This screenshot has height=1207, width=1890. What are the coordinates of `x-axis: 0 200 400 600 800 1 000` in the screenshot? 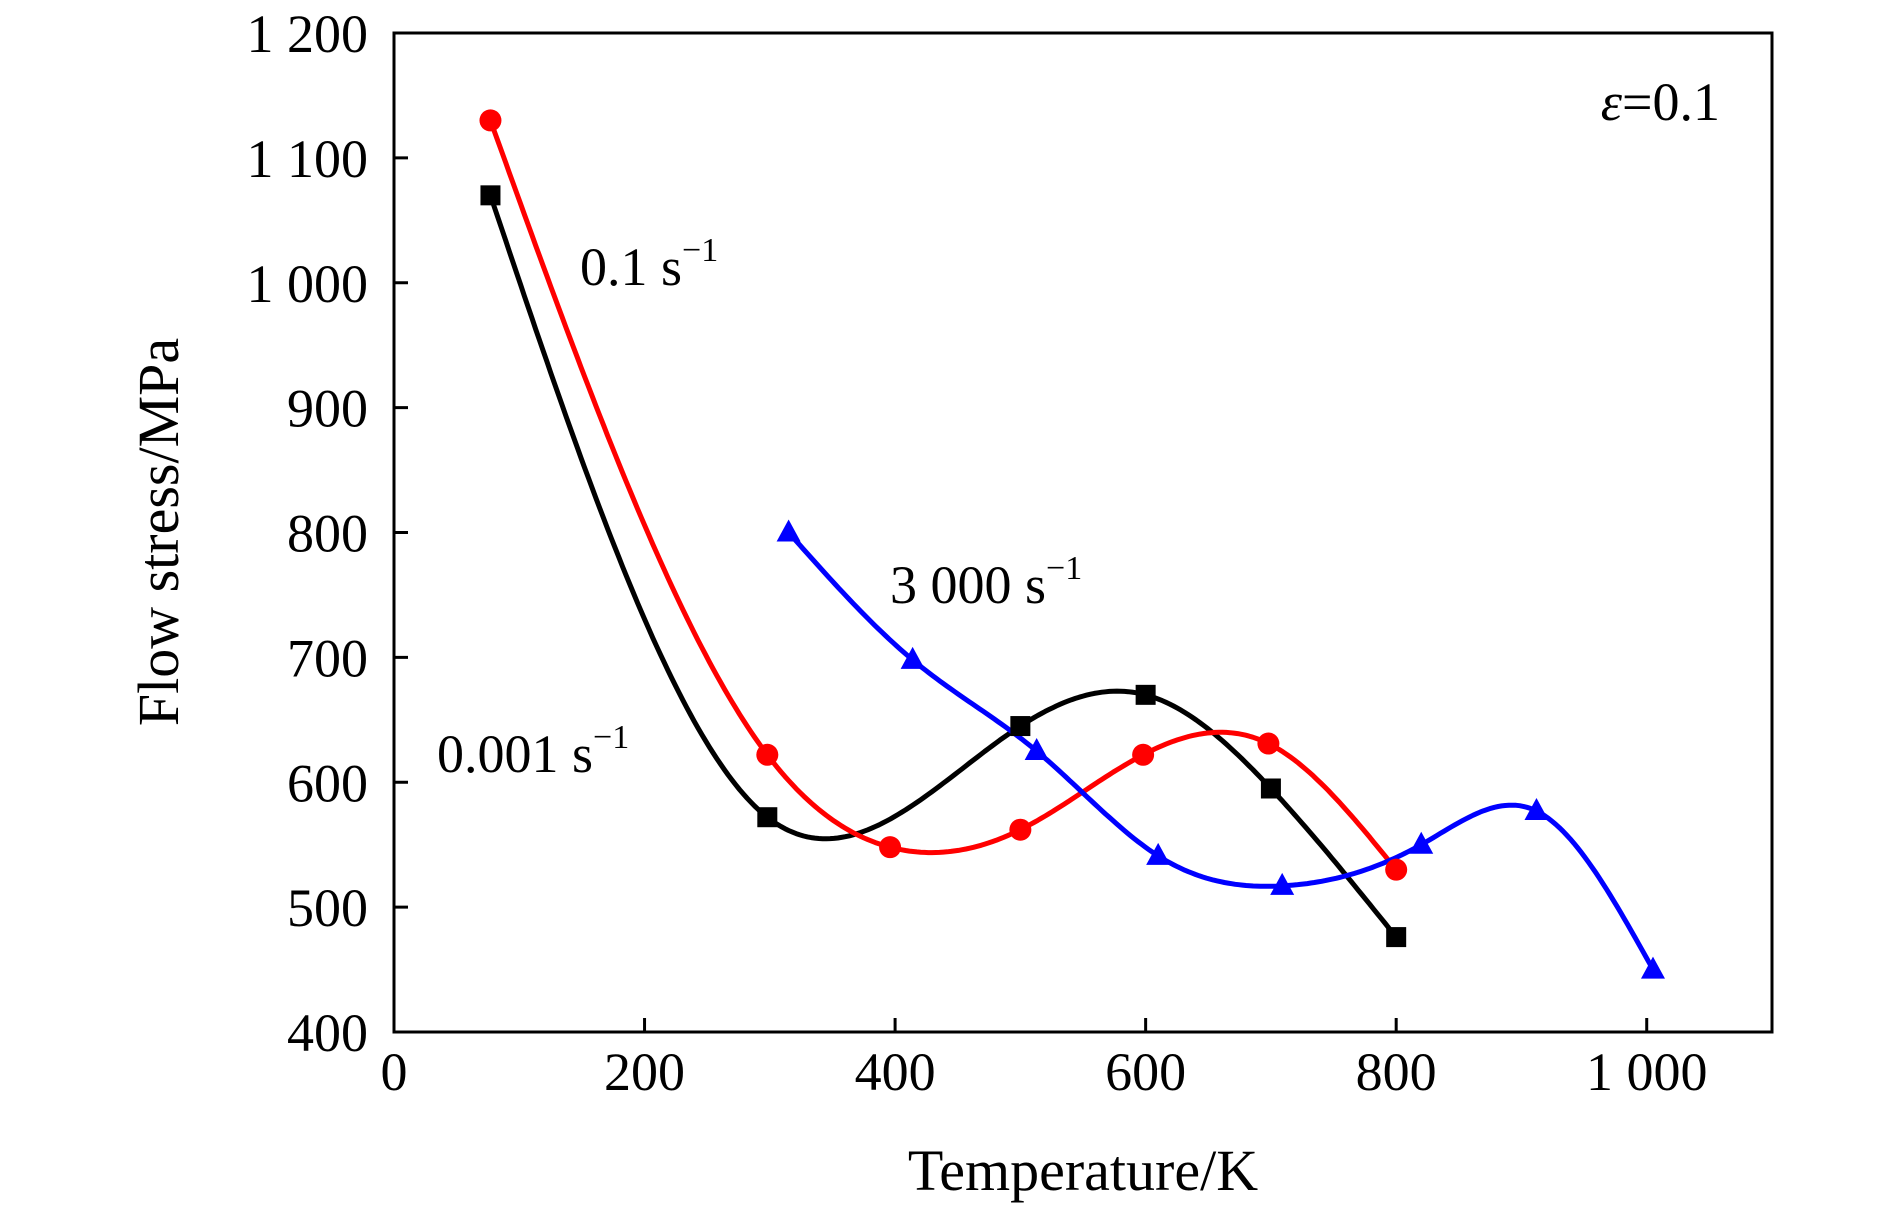 It's located at (1044, 1060).